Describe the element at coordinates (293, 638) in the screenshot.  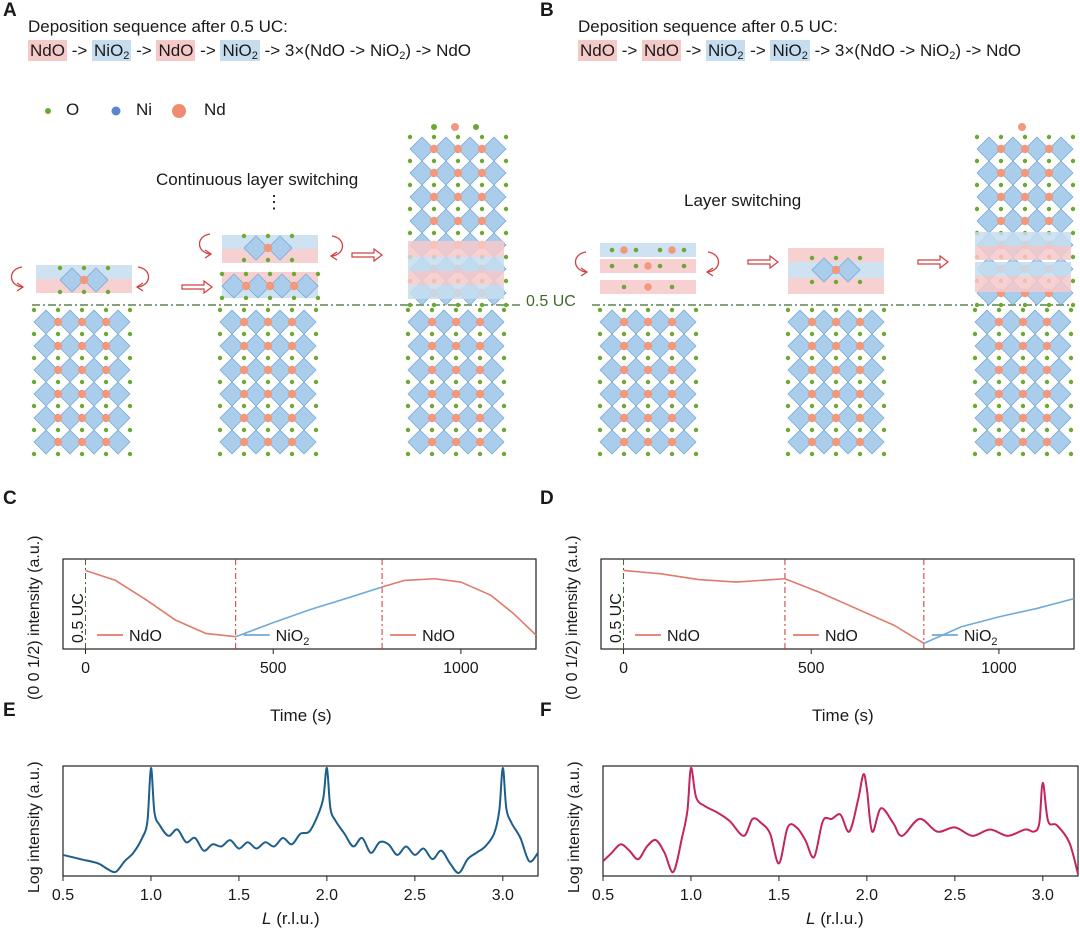
I see `legend-text: NiO2` at that location.